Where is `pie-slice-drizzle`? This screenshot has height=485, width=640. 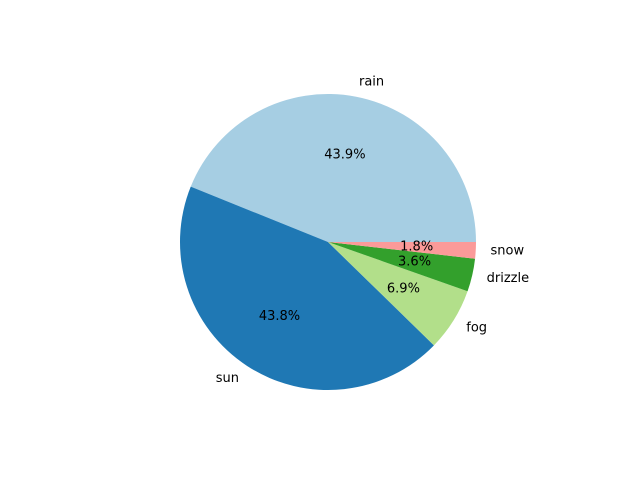
pie-slice-drizzle is located at coordinates (402, 267).